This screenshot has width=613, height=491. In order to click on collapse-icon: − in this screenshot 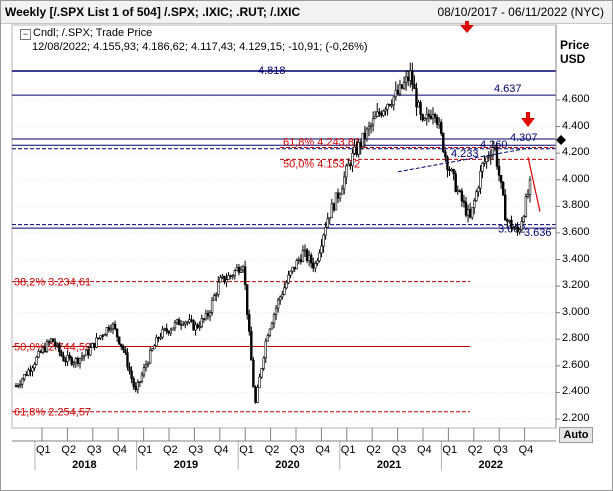, I will do `click(25, 34)`.